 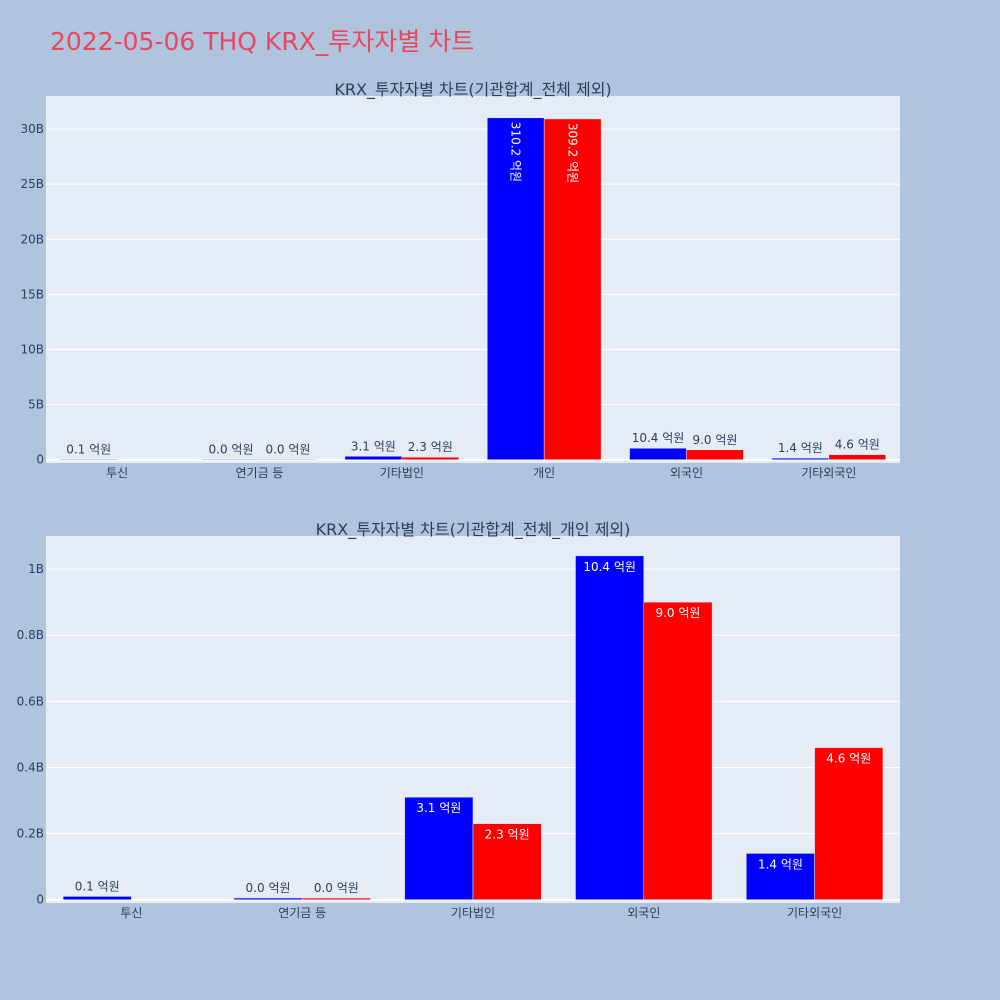 I want to click on y-tick-label: 5B, so click(x=36, y=405).